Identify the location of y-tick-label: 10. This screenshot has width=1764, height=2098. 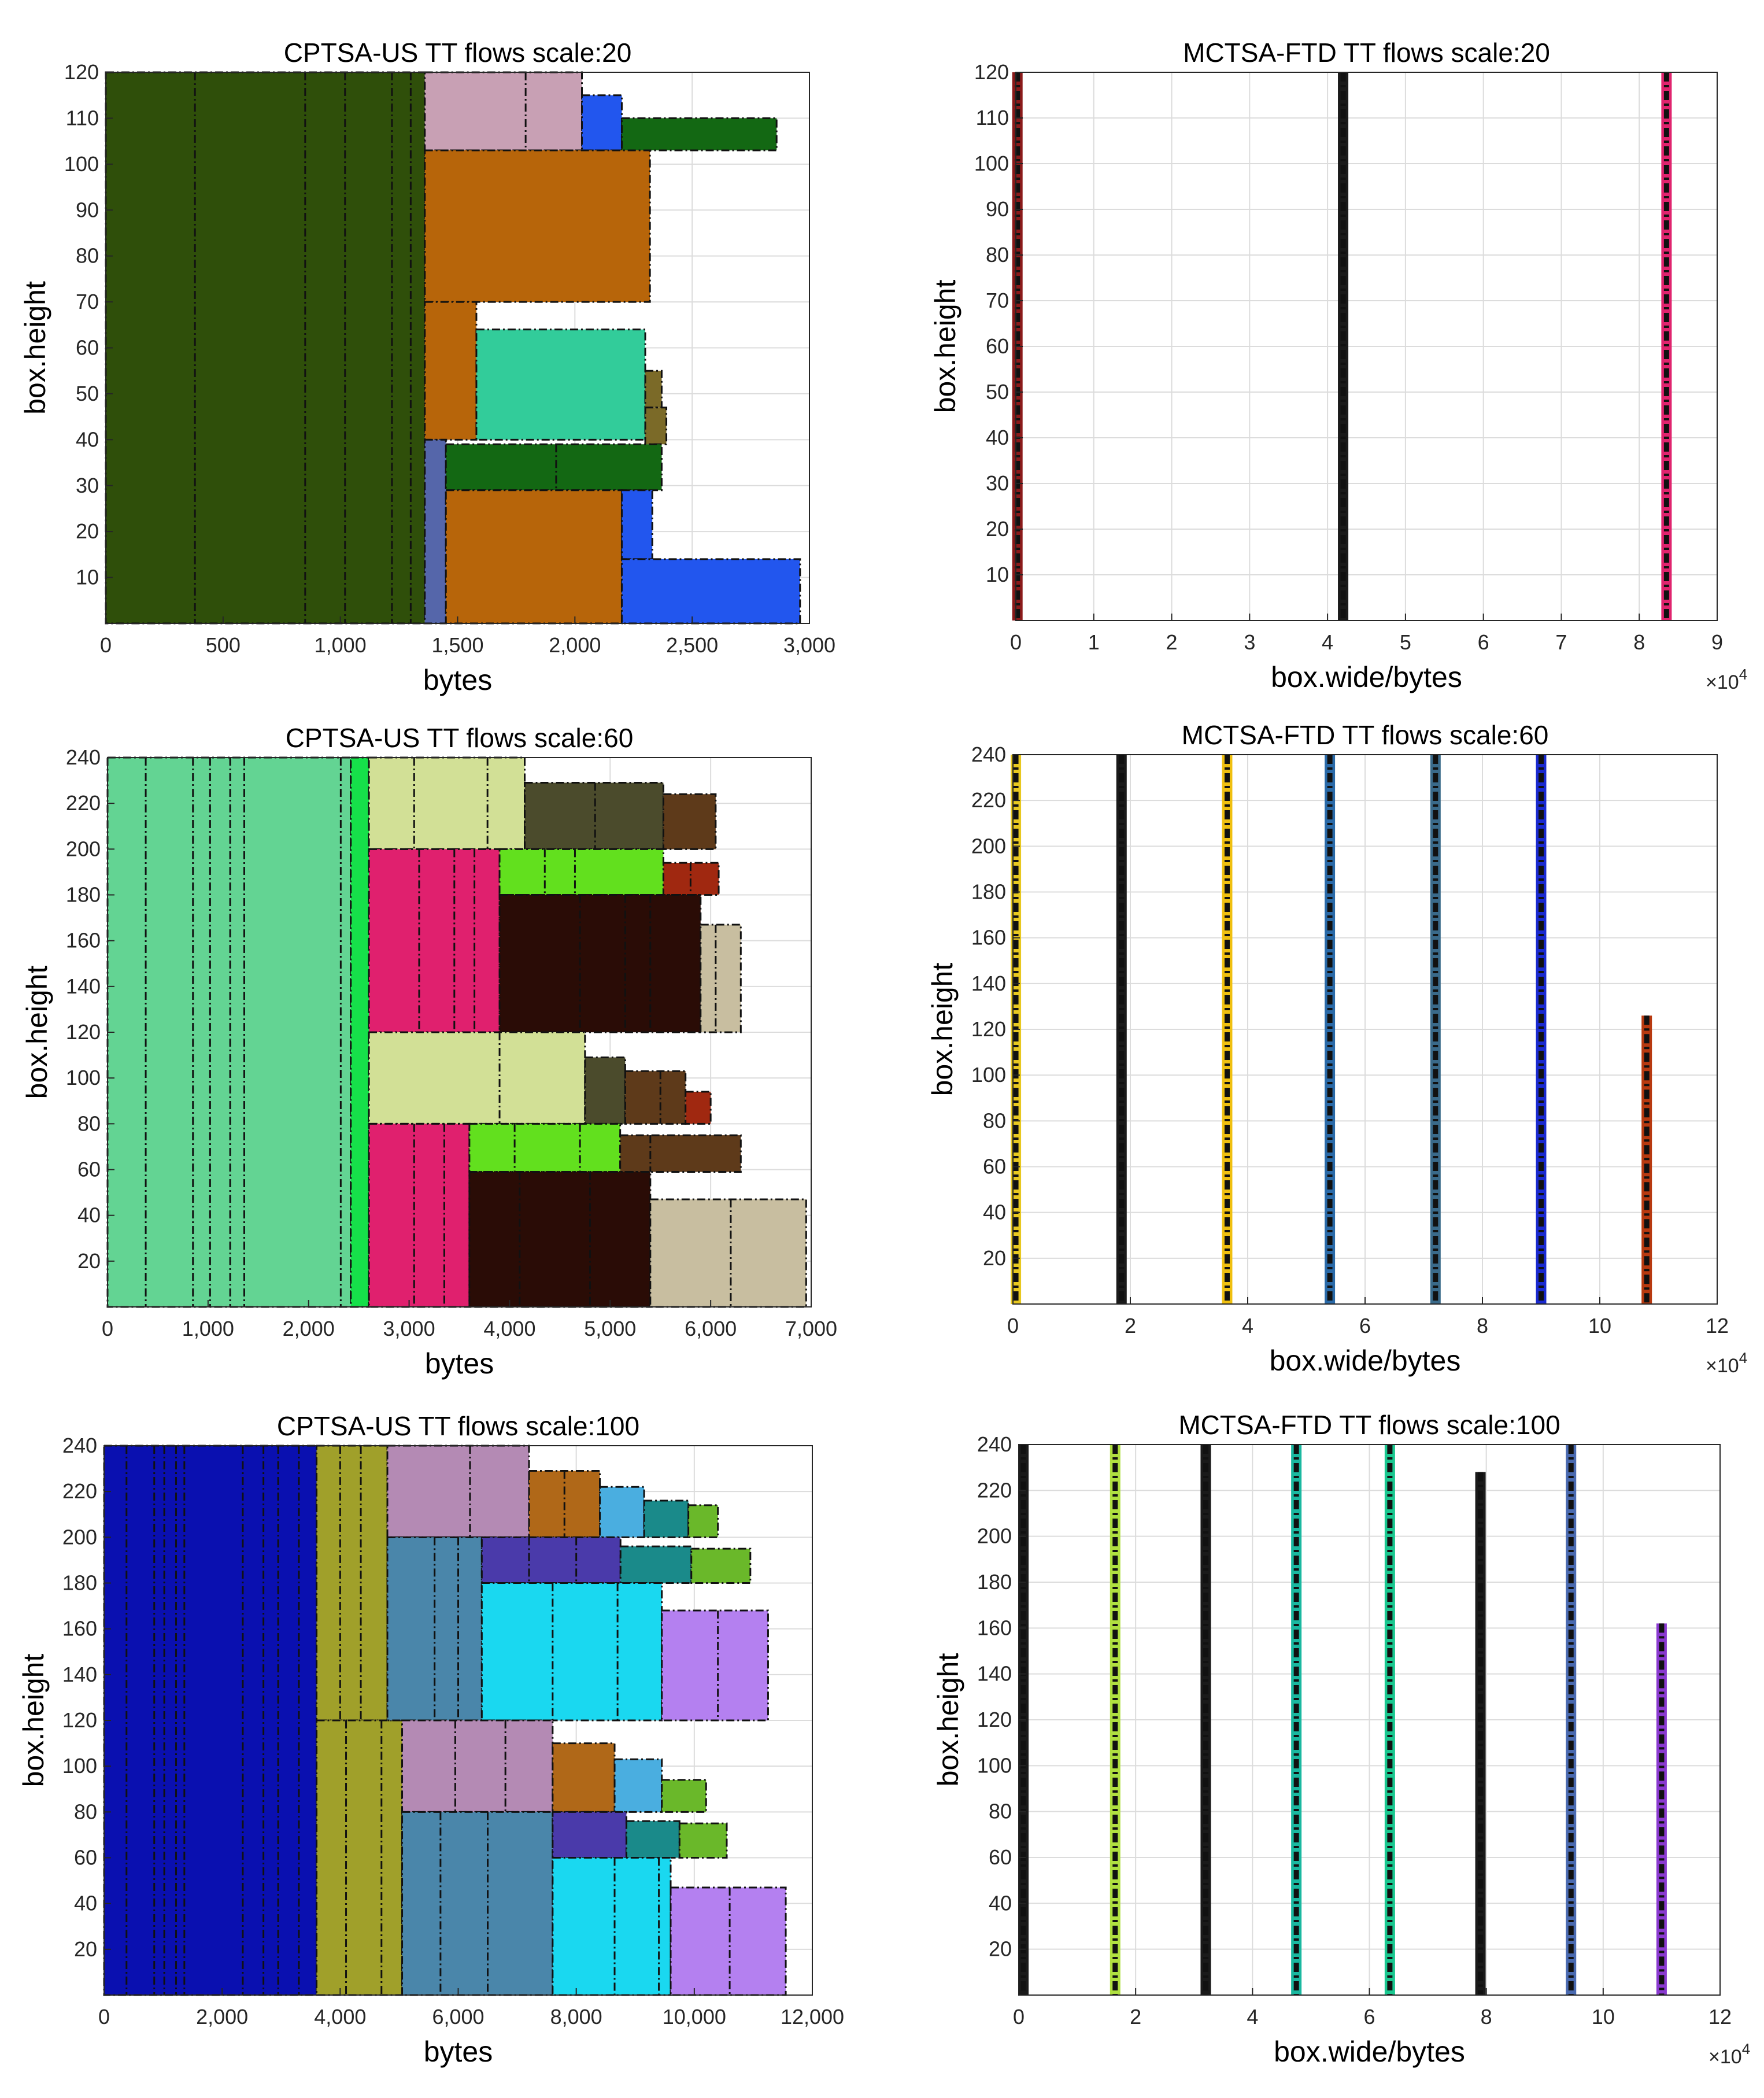
(88, 577).